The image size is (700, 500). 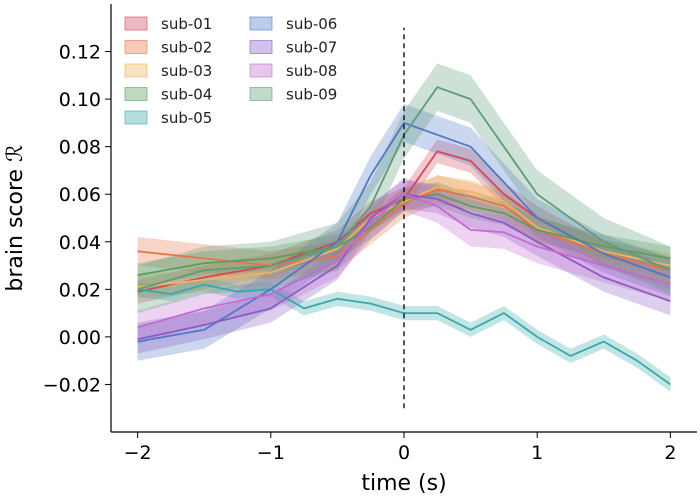 What do you see at coordinates (271, 453) in the screenshot?
I see `x-tick-label: −1` at bounding box center [271, 453].